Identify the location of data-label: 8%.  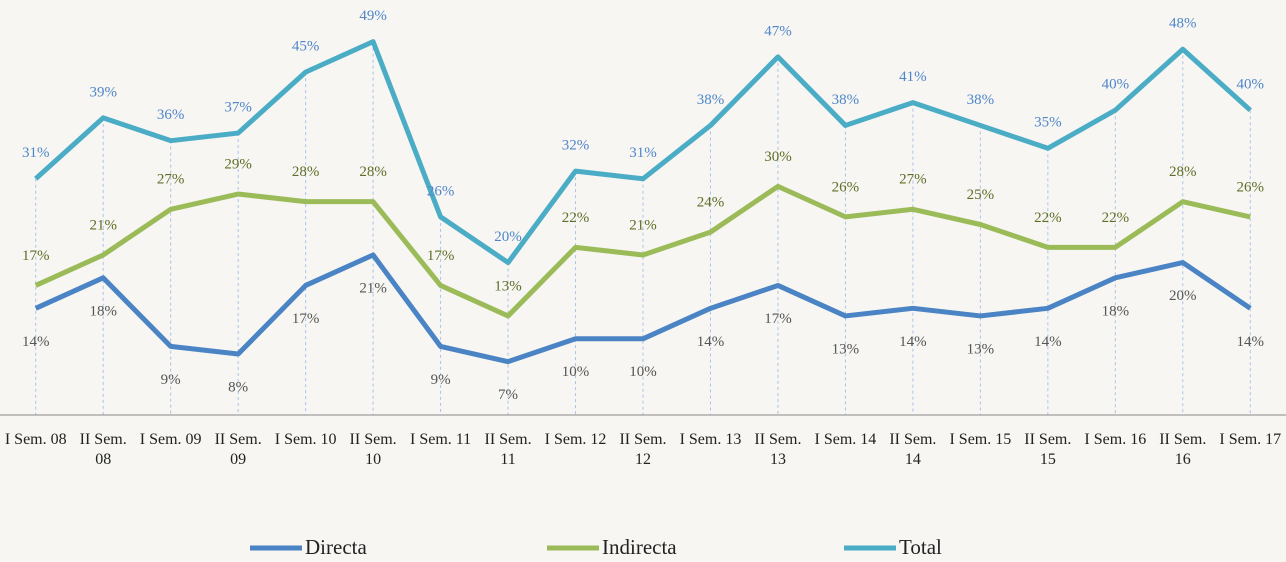
(238, 387).